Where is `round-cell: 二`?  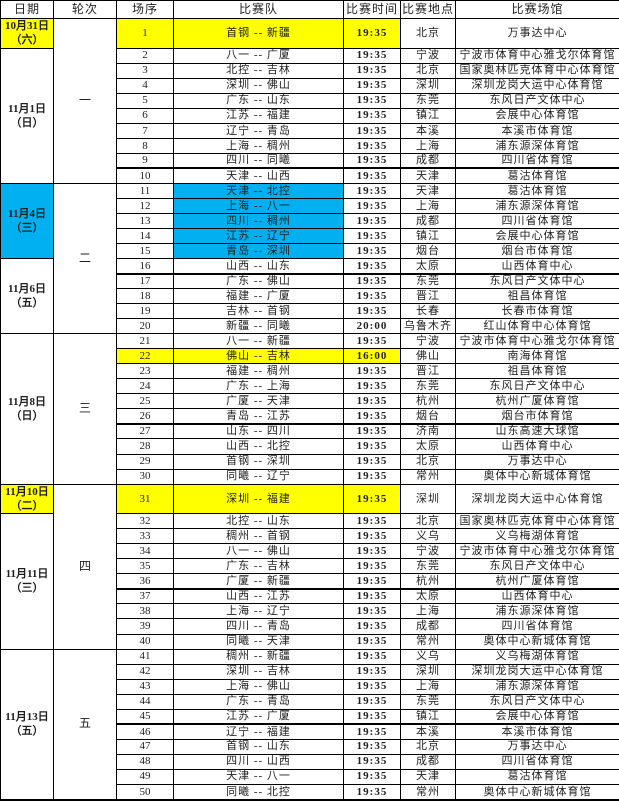
round-cell: 二 is located at coordinates (85, 258).